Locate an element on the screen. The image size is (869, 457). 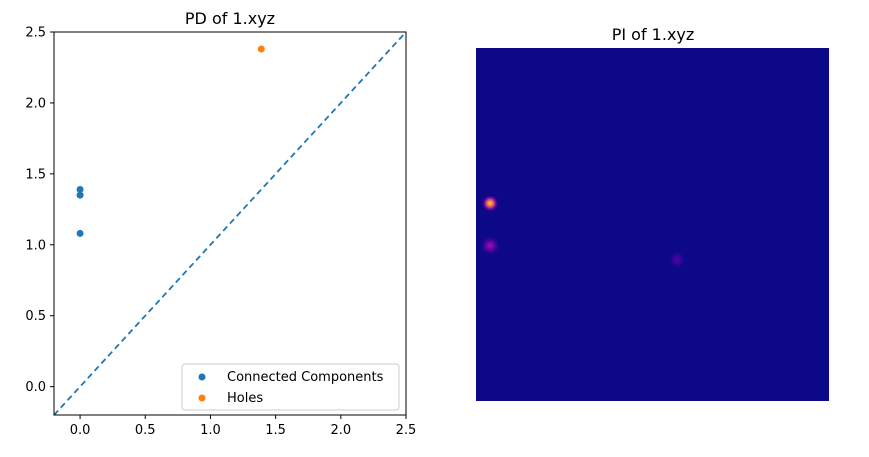
y-tick-label: 2.0 is located at coordinates (35, 103).